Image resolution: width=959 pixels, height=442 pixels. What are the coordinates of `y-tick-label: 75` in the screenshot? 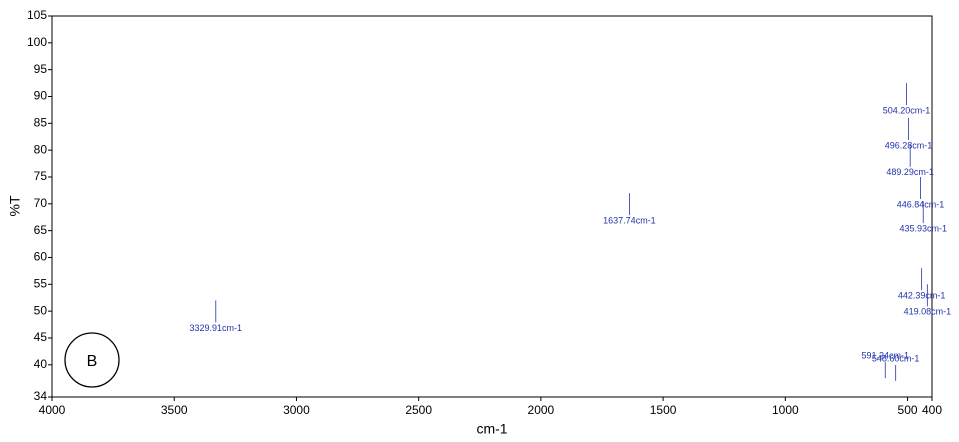 It's located at (41, 176).